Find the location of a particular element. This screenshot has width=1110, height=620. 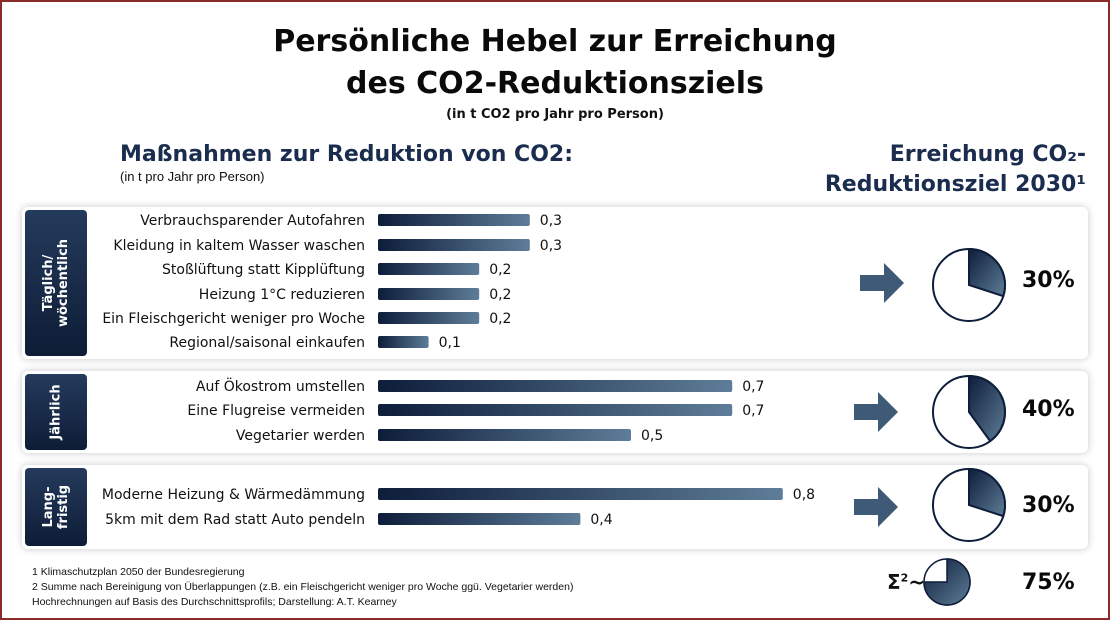

goal-percent-longterm: 30% is located at coordinates (1048, 505).